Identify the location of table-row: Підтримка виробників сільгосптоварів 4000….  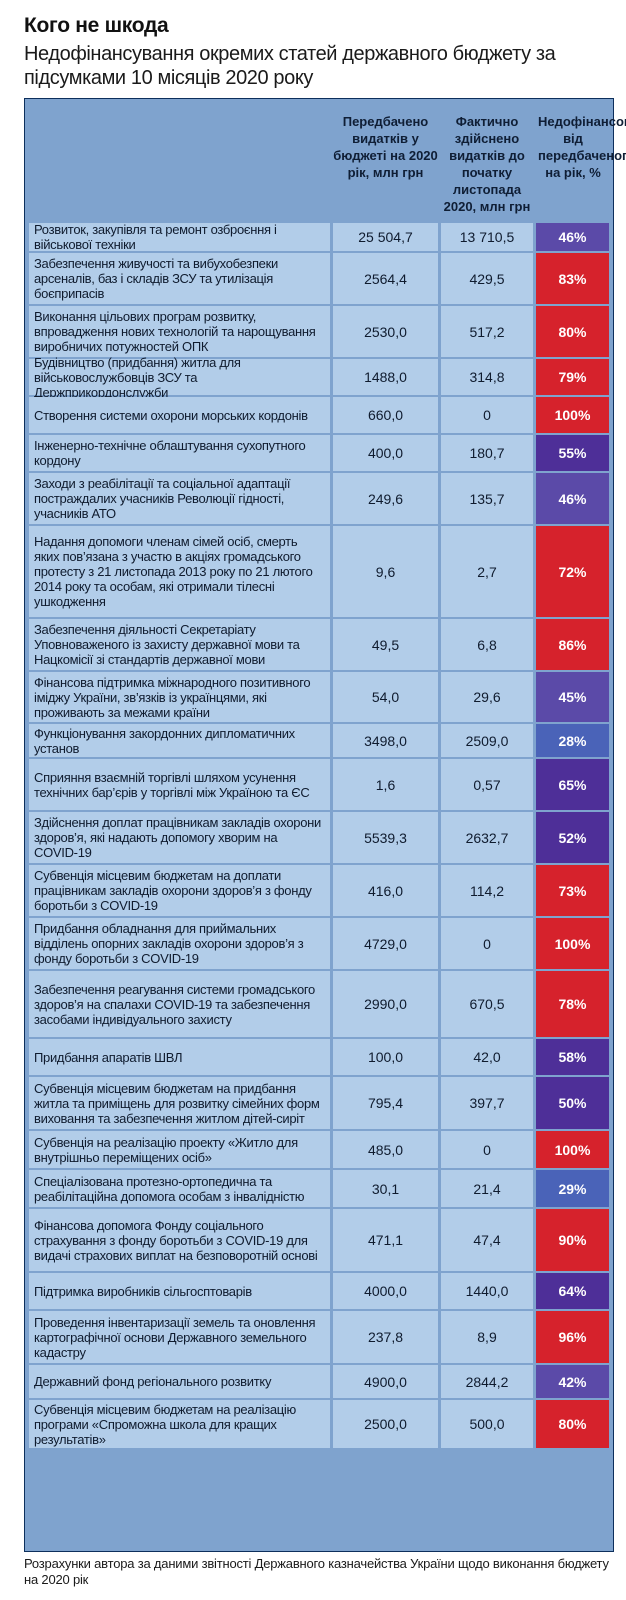
(319, 1291).